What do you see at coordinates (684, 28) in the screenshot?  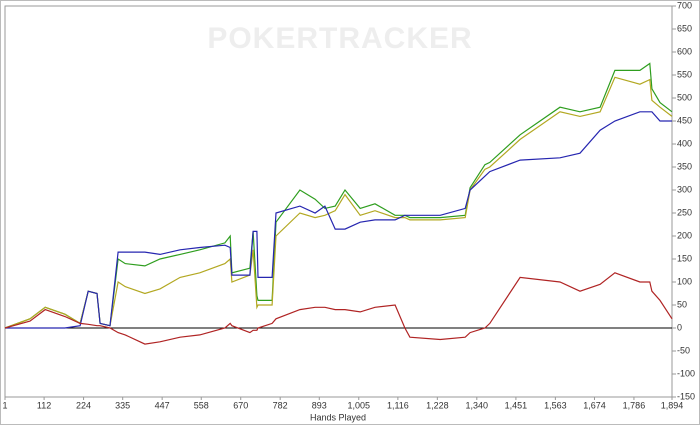 I see `y-tick-label: 650` at bounding box center [684, 28].